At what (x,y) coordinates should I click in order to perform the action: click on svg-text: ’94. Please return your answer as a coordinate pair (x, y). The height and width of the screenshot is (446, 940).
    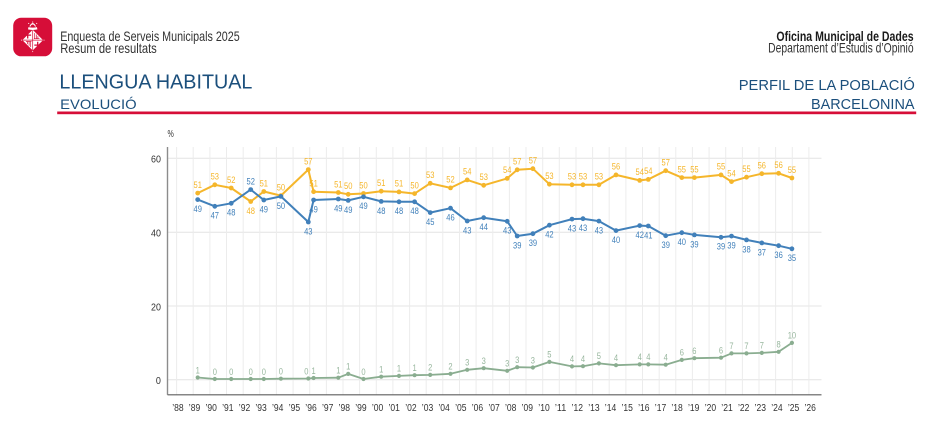
    Looking at the image, I should click on (278, 408).